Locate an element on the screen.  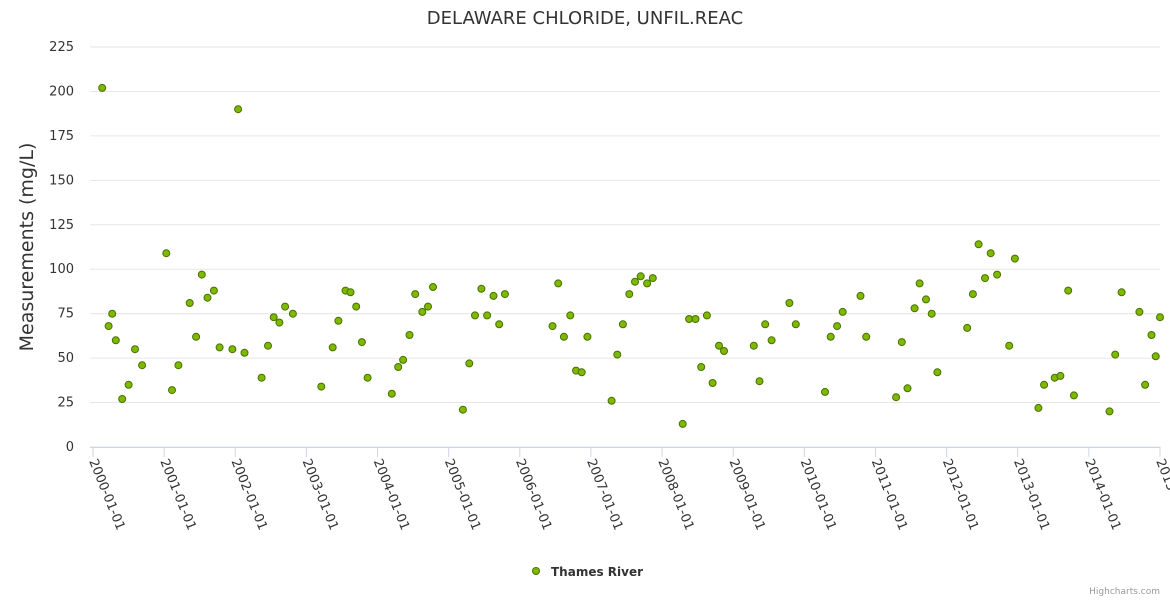
credits-link: Highcharts.com is located at coordinates (1124, 592).